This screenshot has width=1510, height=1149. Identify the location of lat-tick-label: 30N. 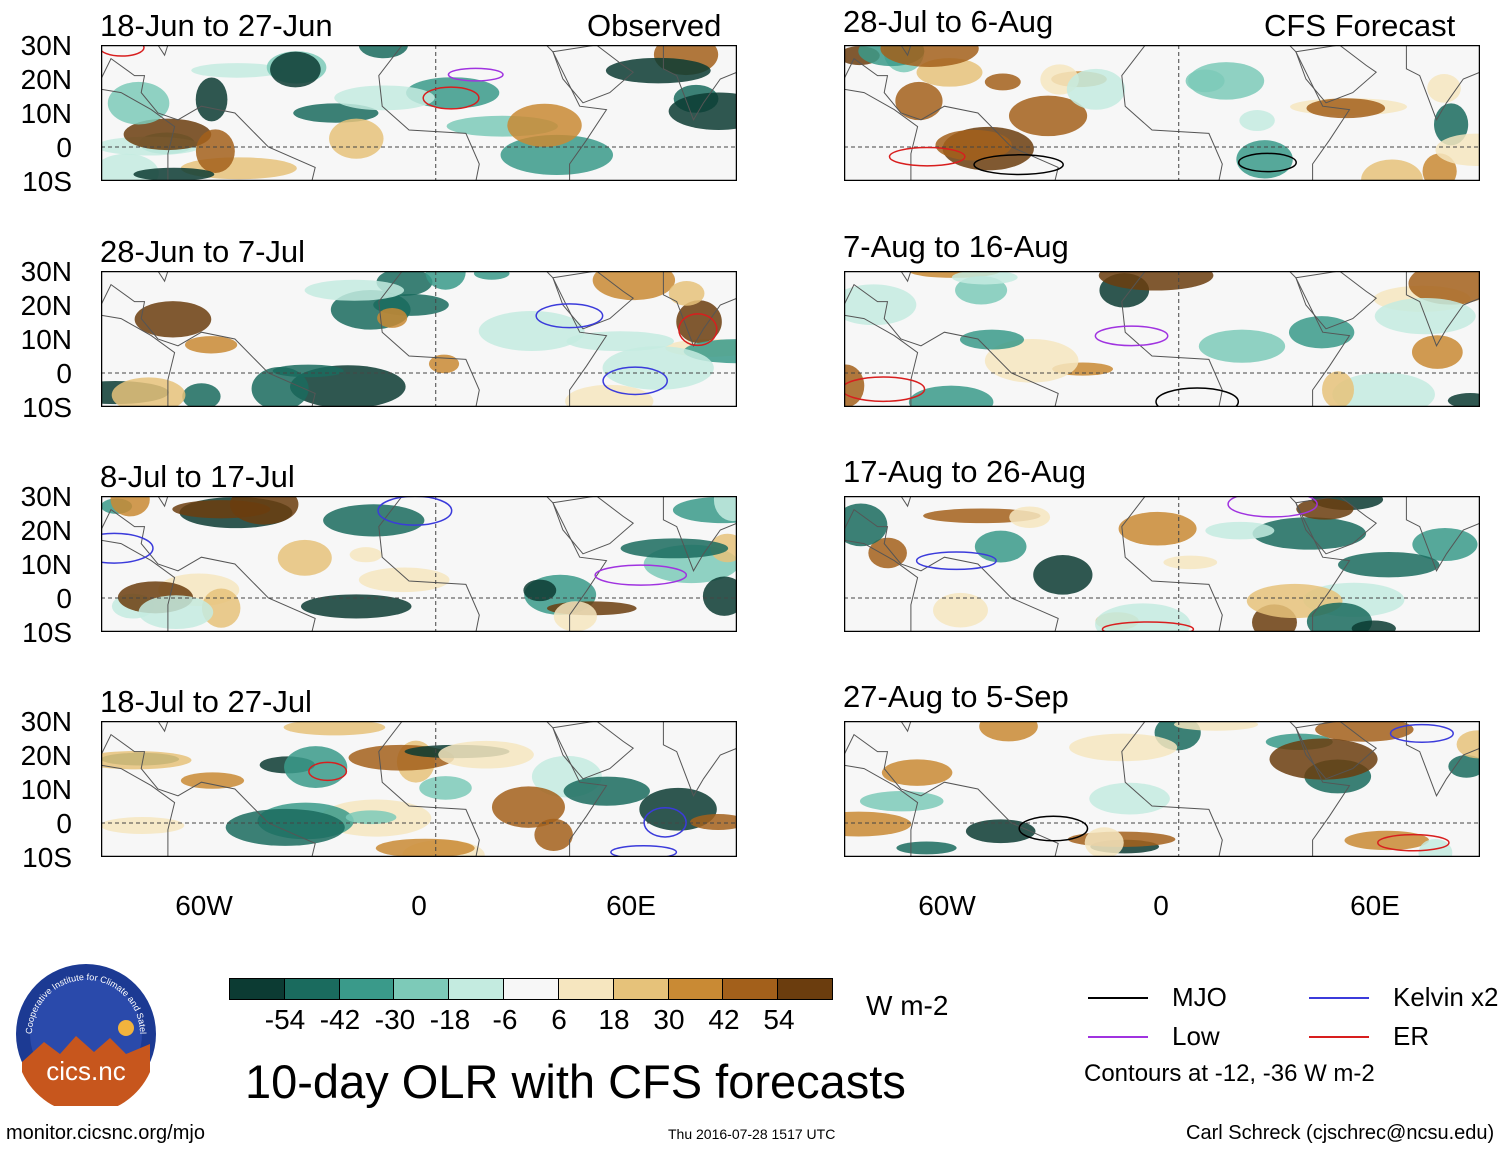
(46, 271).